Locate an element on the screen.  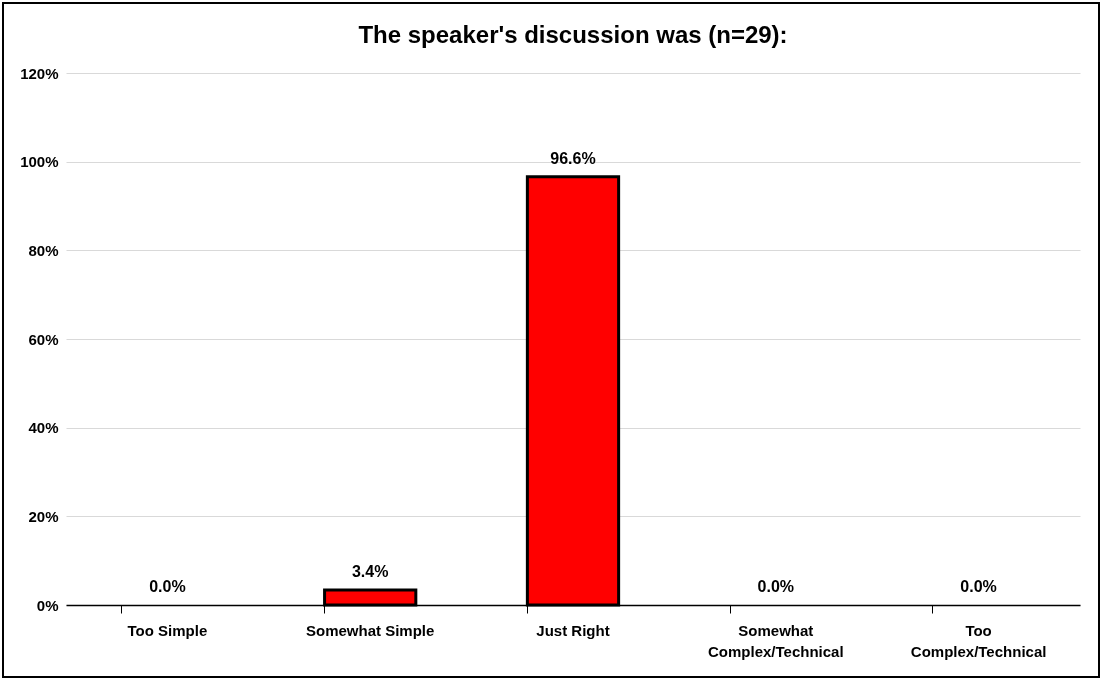
x-tick-label: Too Simple is located at coordinates (167, 630).